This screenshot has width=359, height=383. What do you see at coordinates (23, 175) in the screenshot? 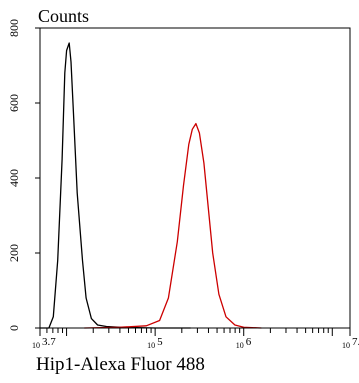
I see `y-axis-ticks: 0 200 400 600 800` at bounding box center [23, 175].